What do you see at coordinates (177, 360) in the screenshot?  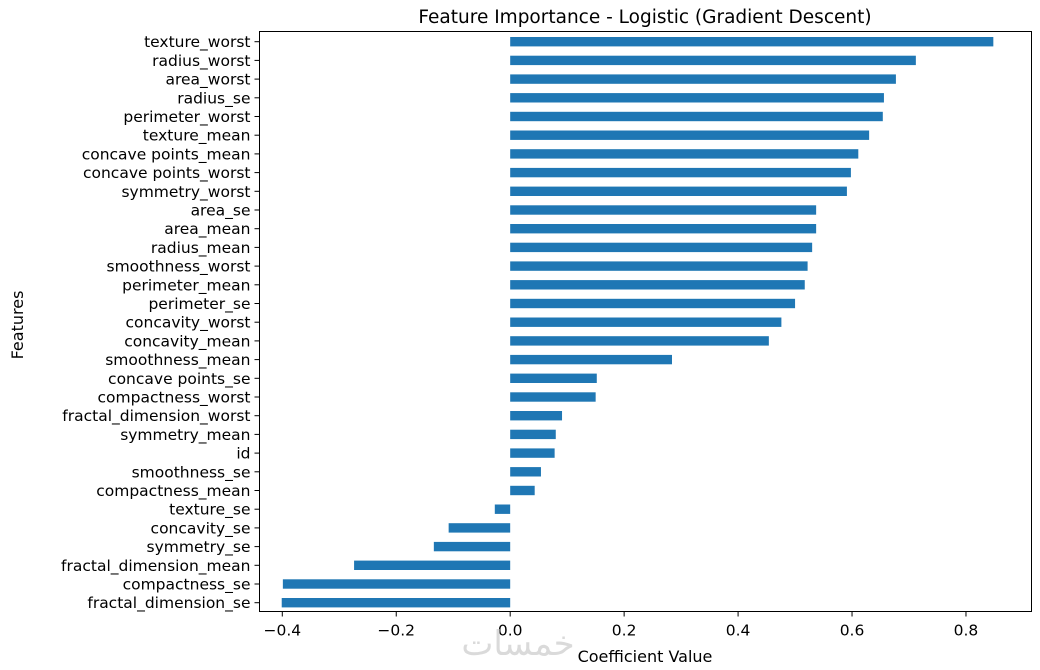 I see `y-tick-label: smoothness_mean` at bounding box center [177, 360].